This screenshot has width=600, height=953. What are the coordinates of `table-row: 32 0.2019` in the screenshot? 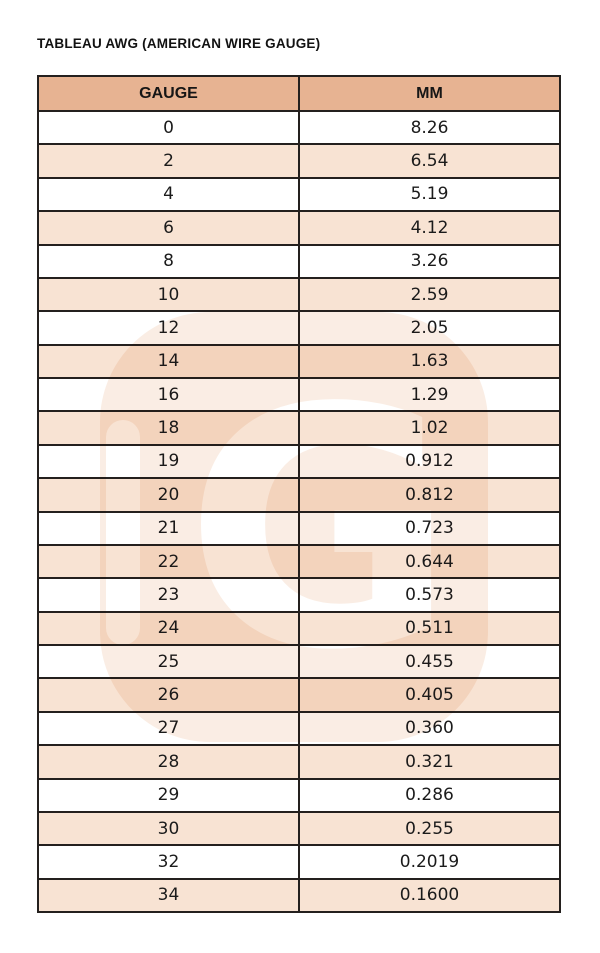 It's located at (299, 862).